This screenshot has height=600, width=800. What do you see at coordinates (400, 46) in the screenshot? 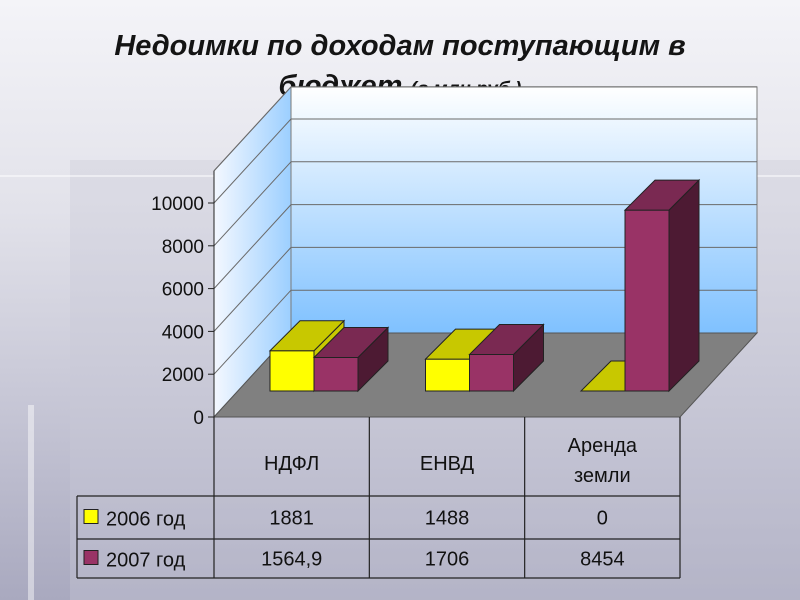
I see `title-line-1: Недоимки по доходам поступающим в` at bounding box center [400, 46].